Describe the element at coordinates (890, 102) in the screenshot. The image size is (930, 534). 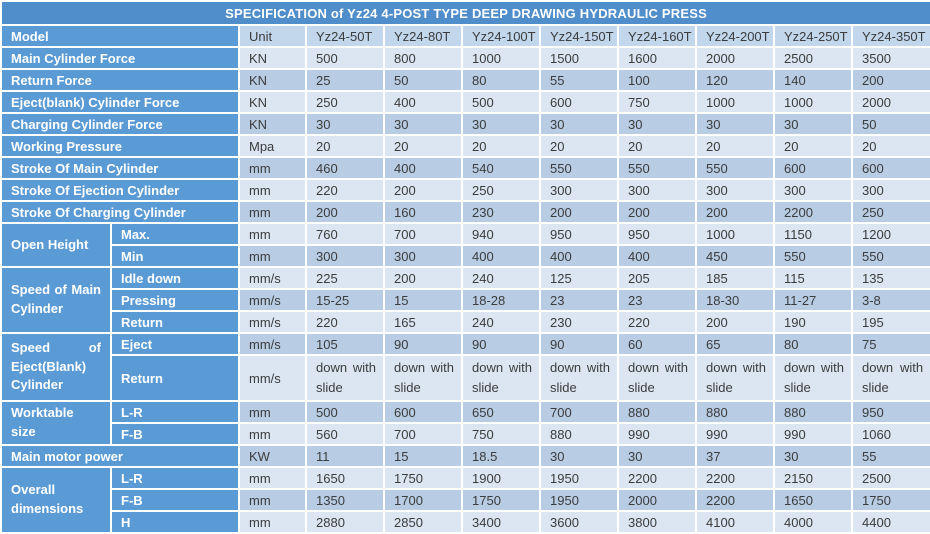
I see `value-cell: 2000` at that location.